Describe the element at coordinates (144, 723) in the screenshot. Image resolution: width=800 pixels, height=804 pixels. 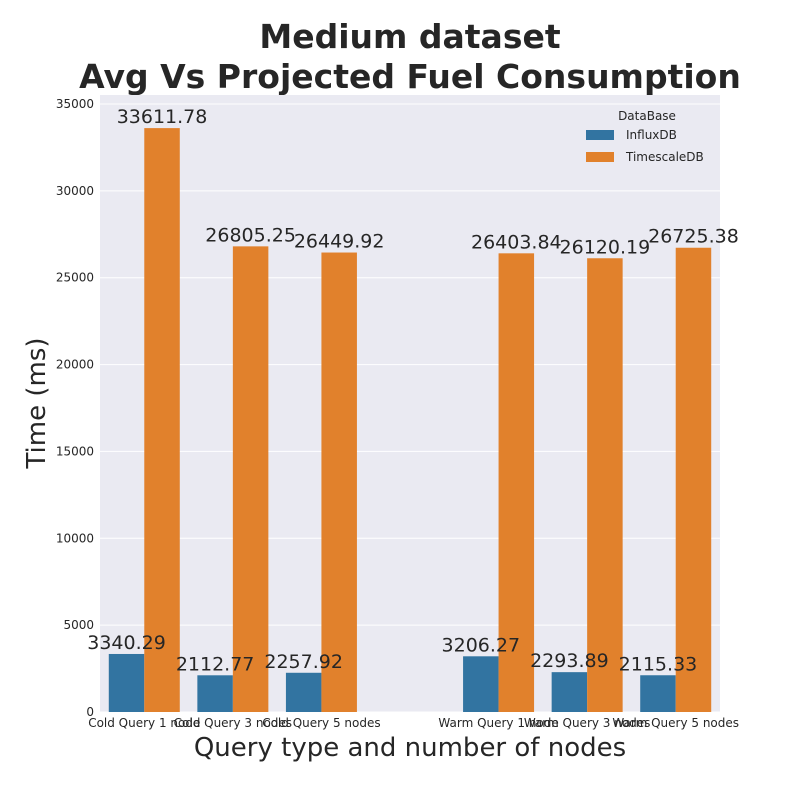
I see `x-tick-label: Cold Query 1 node` at that location.